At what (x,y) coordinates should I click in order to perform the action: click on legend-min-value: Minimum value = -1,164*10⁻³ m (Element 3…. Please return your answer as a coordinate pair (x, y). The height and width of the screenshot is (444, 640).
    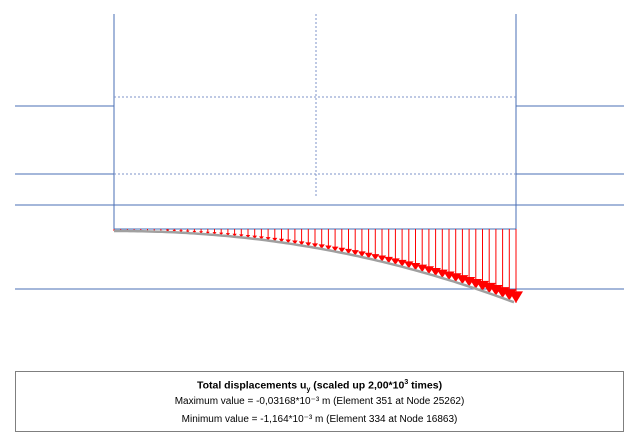
    Looking at the image, I should click on (319, 419).